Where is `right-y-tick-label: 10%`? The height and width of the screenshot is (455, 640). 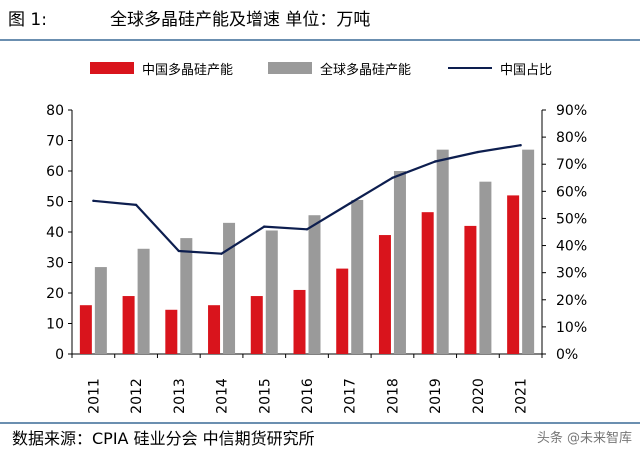
right-y-tick-label: 10% is located at coordinates (571, 328).